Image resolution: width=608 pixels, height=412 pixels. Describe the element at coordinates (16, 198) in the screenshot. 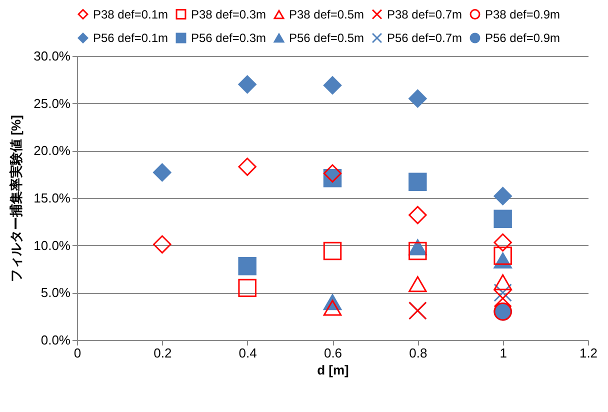

I see `y-axis-title: フィルター捕集率実験値 [%]` at that location.